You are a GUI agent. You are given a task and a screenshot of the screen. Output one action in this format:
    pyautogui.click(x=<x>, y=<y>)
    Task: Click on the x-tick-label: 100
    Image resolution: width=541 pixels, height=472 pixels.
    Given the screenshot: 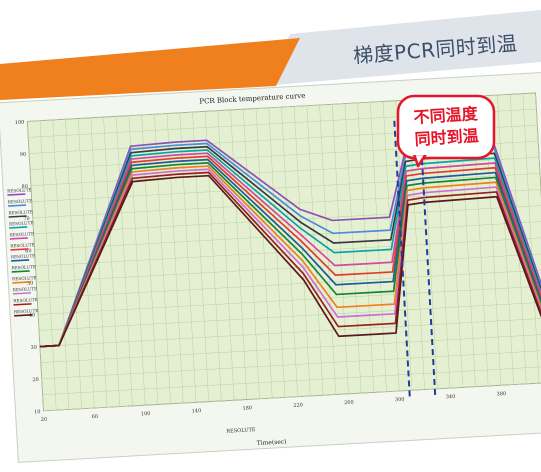 What is the action you would take?
    pyautogui.click(x=146, y=414)
    